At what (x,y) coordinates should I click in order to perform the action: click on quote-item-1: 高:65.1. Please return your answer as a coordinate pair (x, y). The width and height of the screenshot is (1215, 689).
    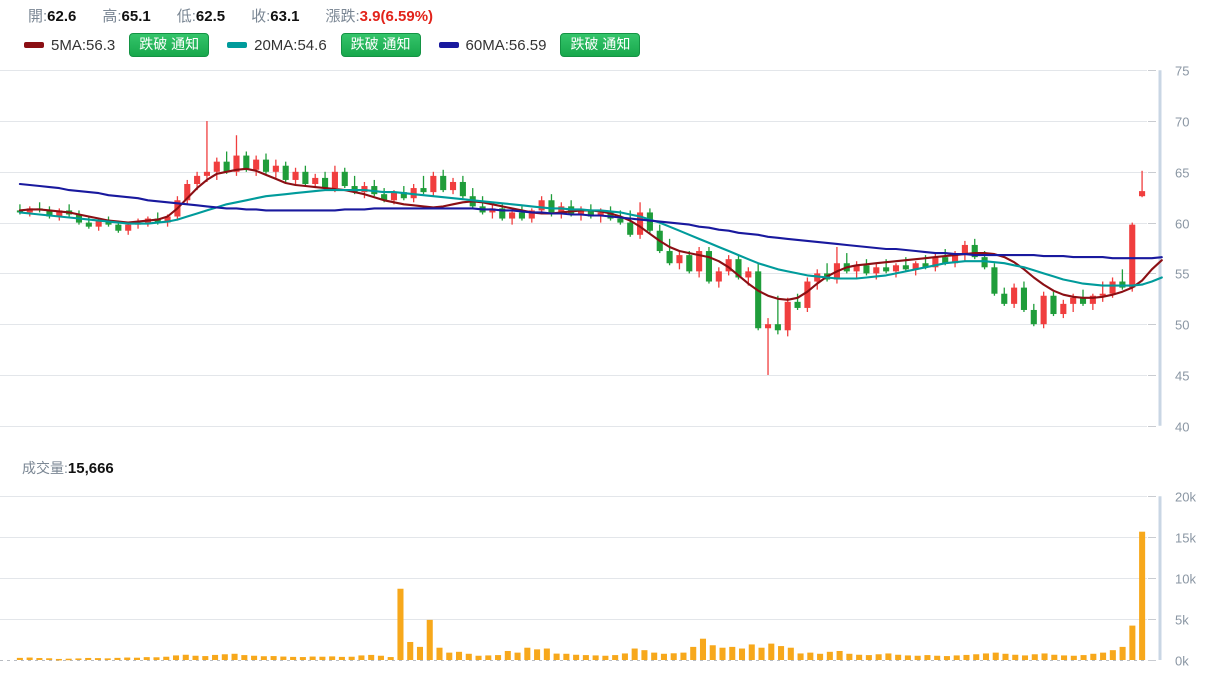
    Looking at the image, I should click on (126, 15).